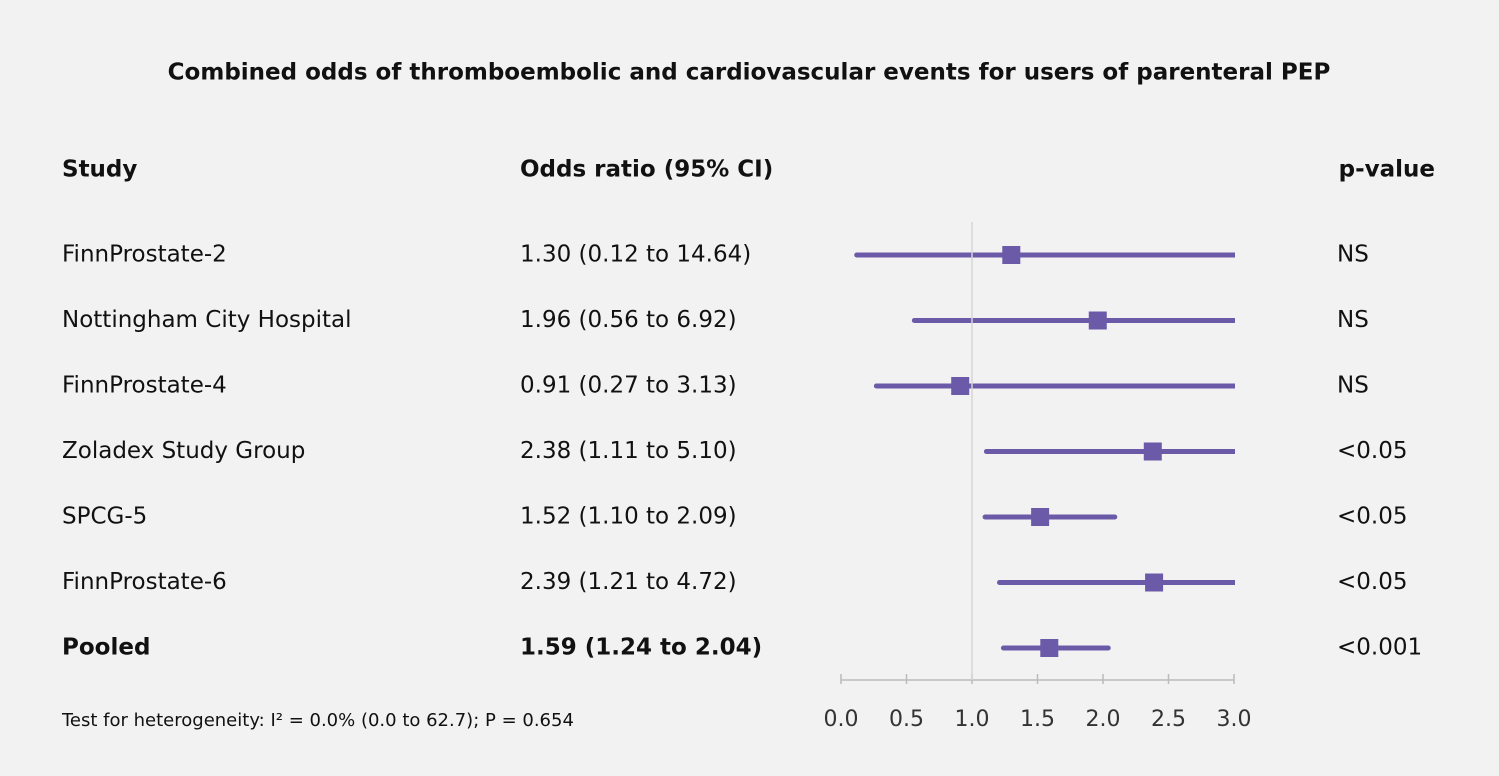 The height and width of the screenshot is (776, 1499). I want to click on study-label: Zoladex Study Group, so click(183, 451).